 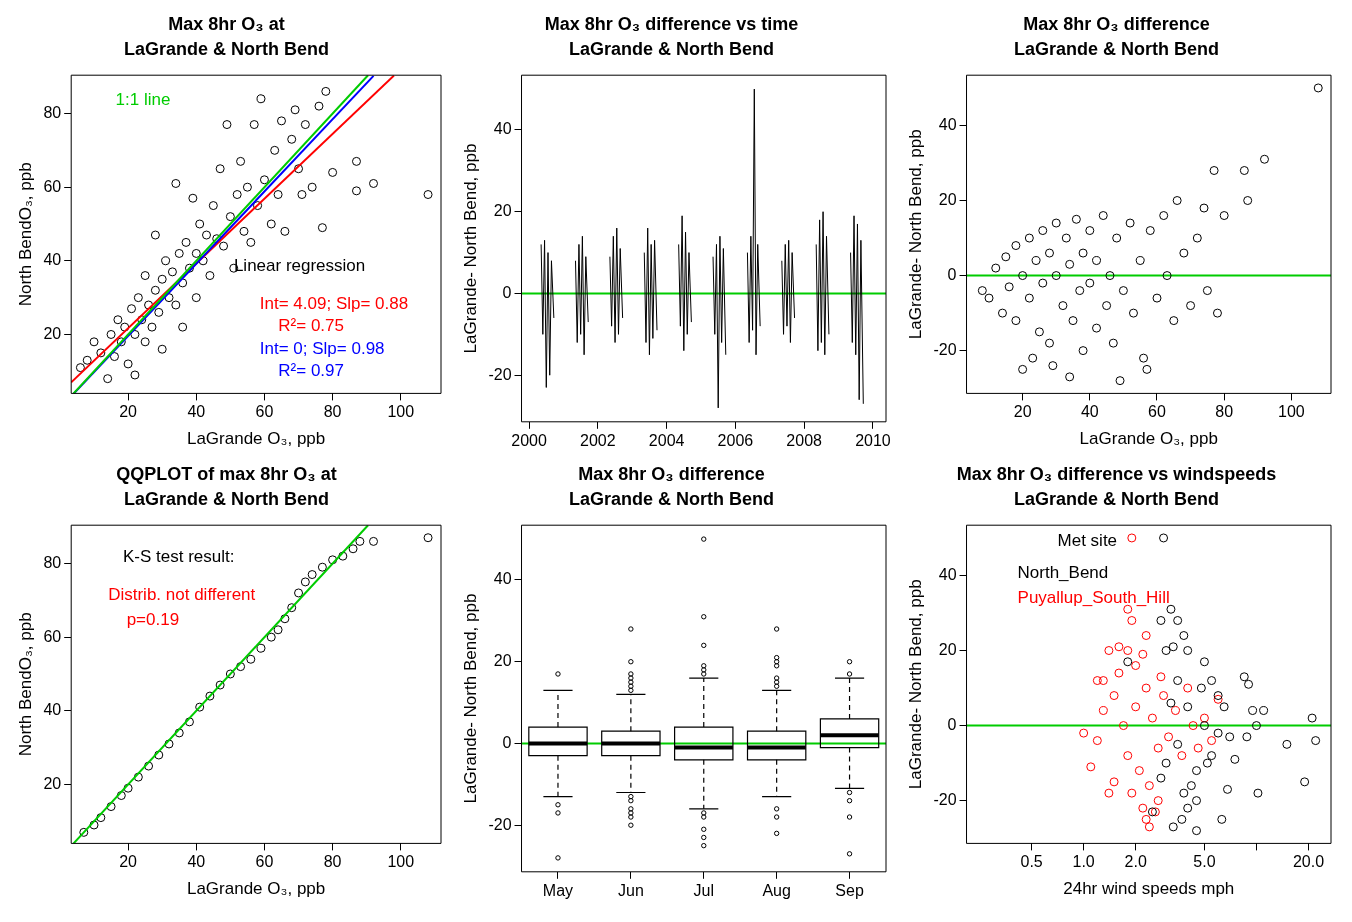 What do you see at coordinates (1083, 862) in the screenshot?
I see `x-tick-label: 1.0` at bounding box center [1083, 862].